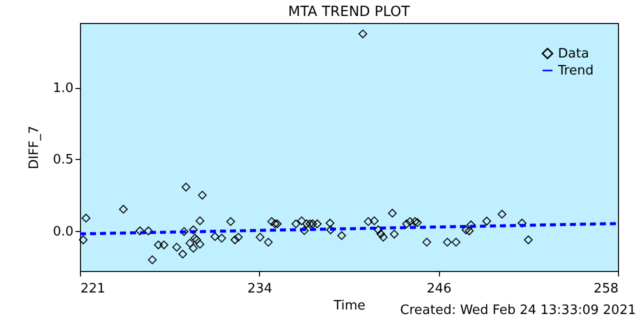  I want to click on x-tick-label: 221, so click(93, 289).